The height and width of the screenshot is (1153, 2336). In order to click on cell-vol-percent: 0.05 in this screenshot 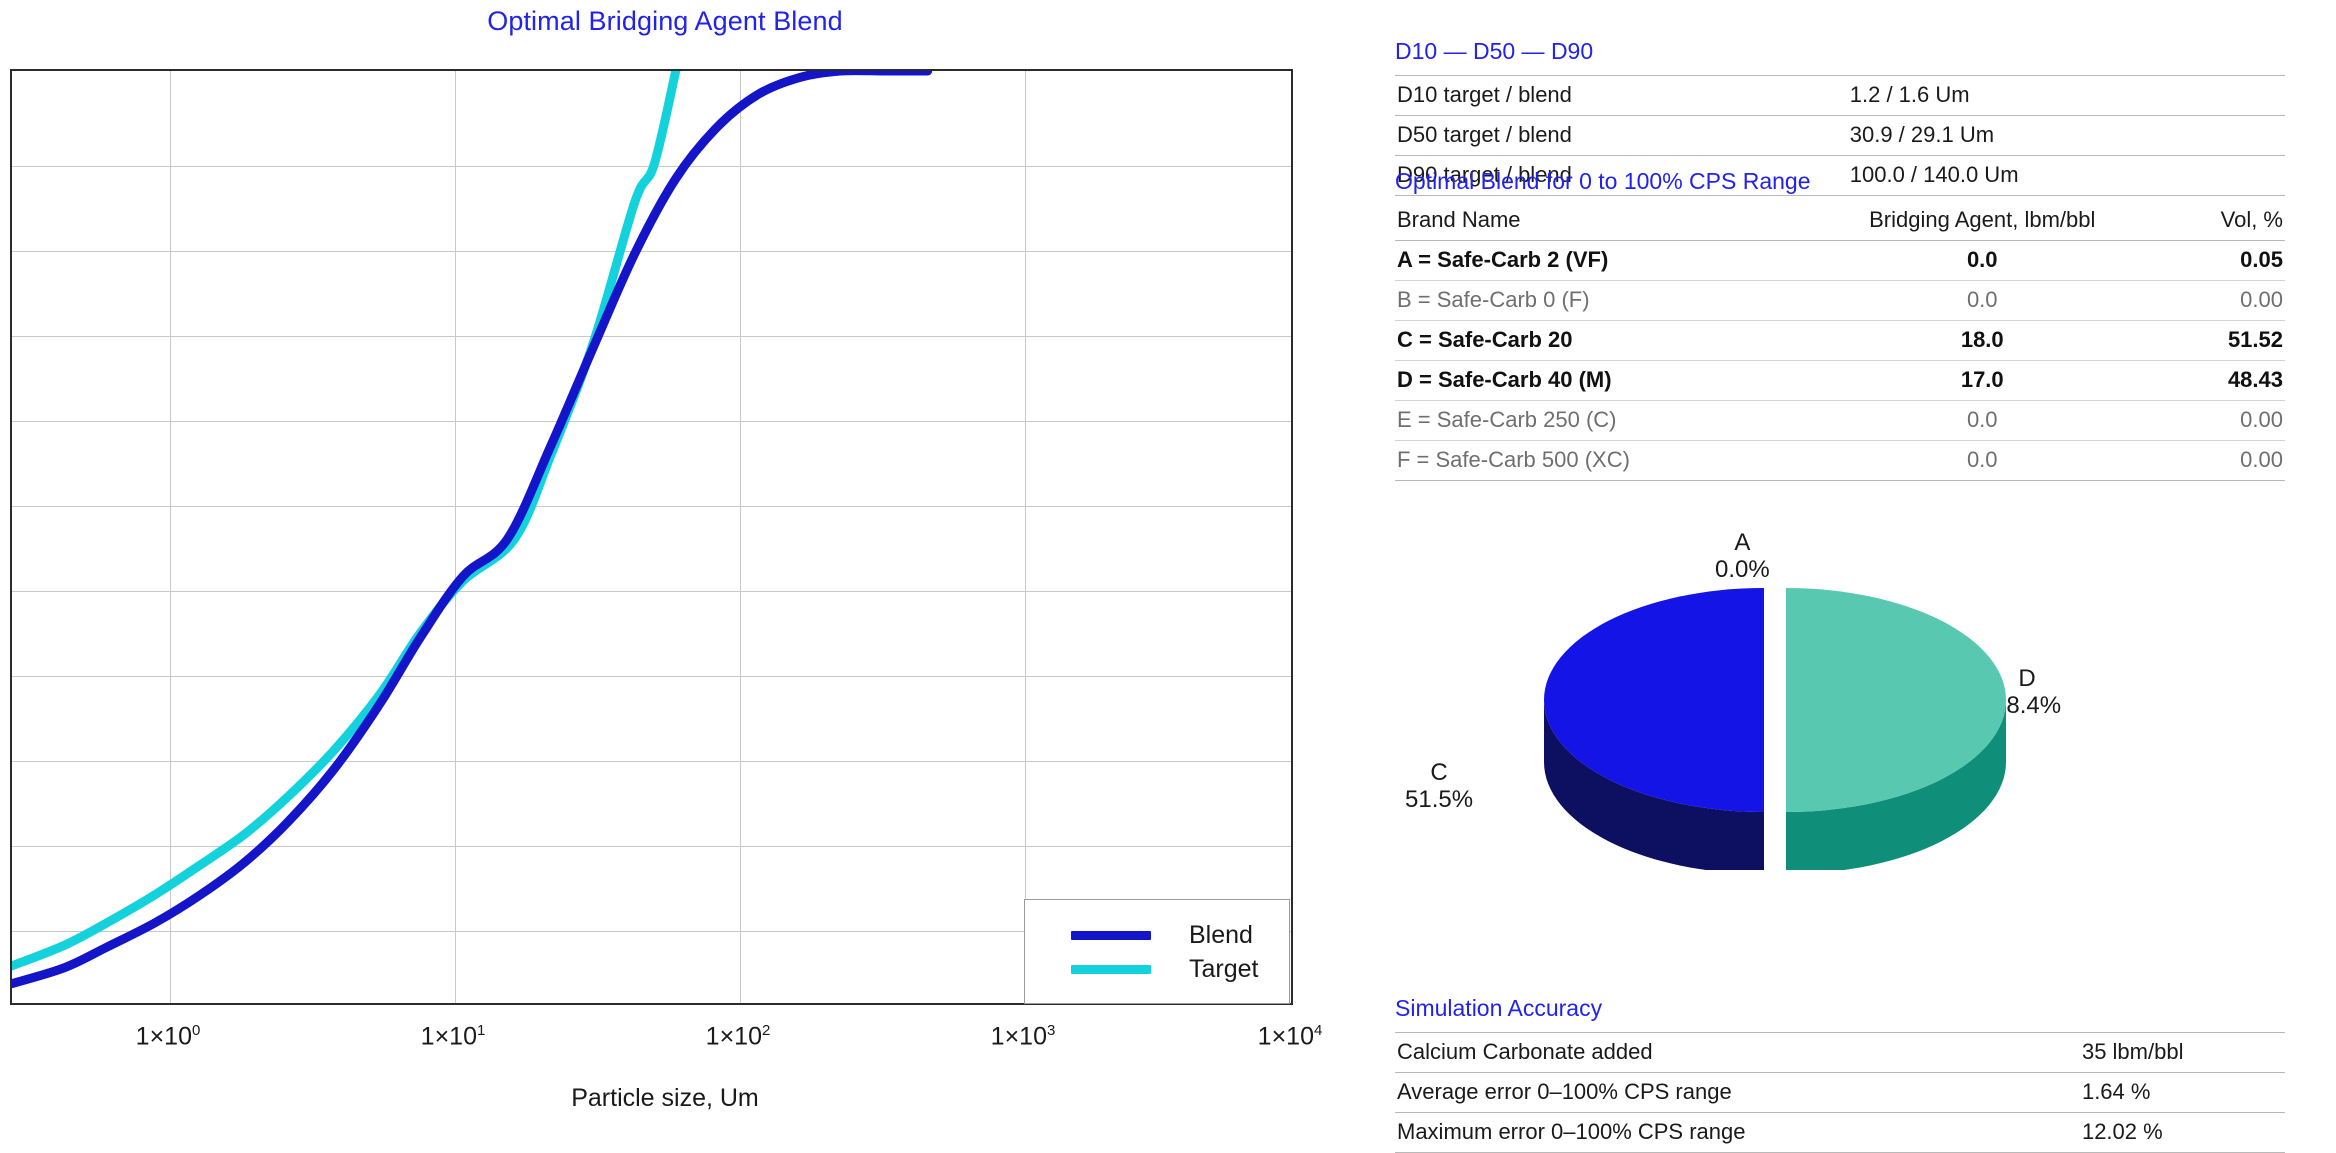, I will do `click(2229, 260)`.